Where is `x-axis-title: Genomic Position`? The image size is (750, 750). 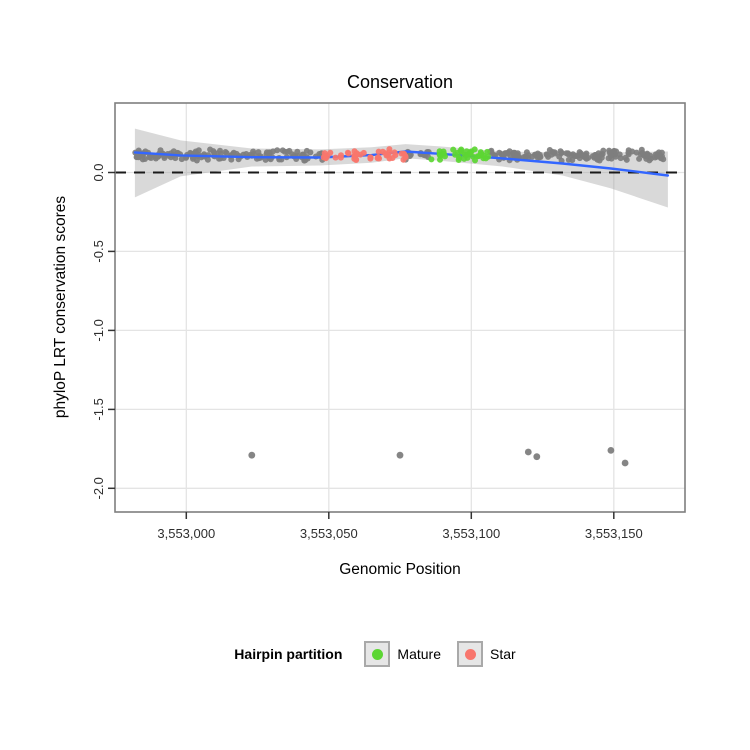 x-axis-title: Genomic Position is located at coordinates (400, 569).